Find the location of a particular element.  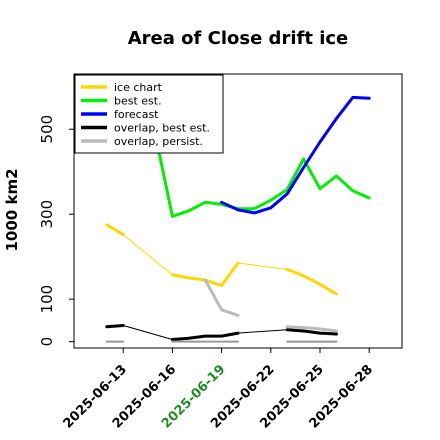

y-tick-label: 500 is located at coordinates (47, 129).